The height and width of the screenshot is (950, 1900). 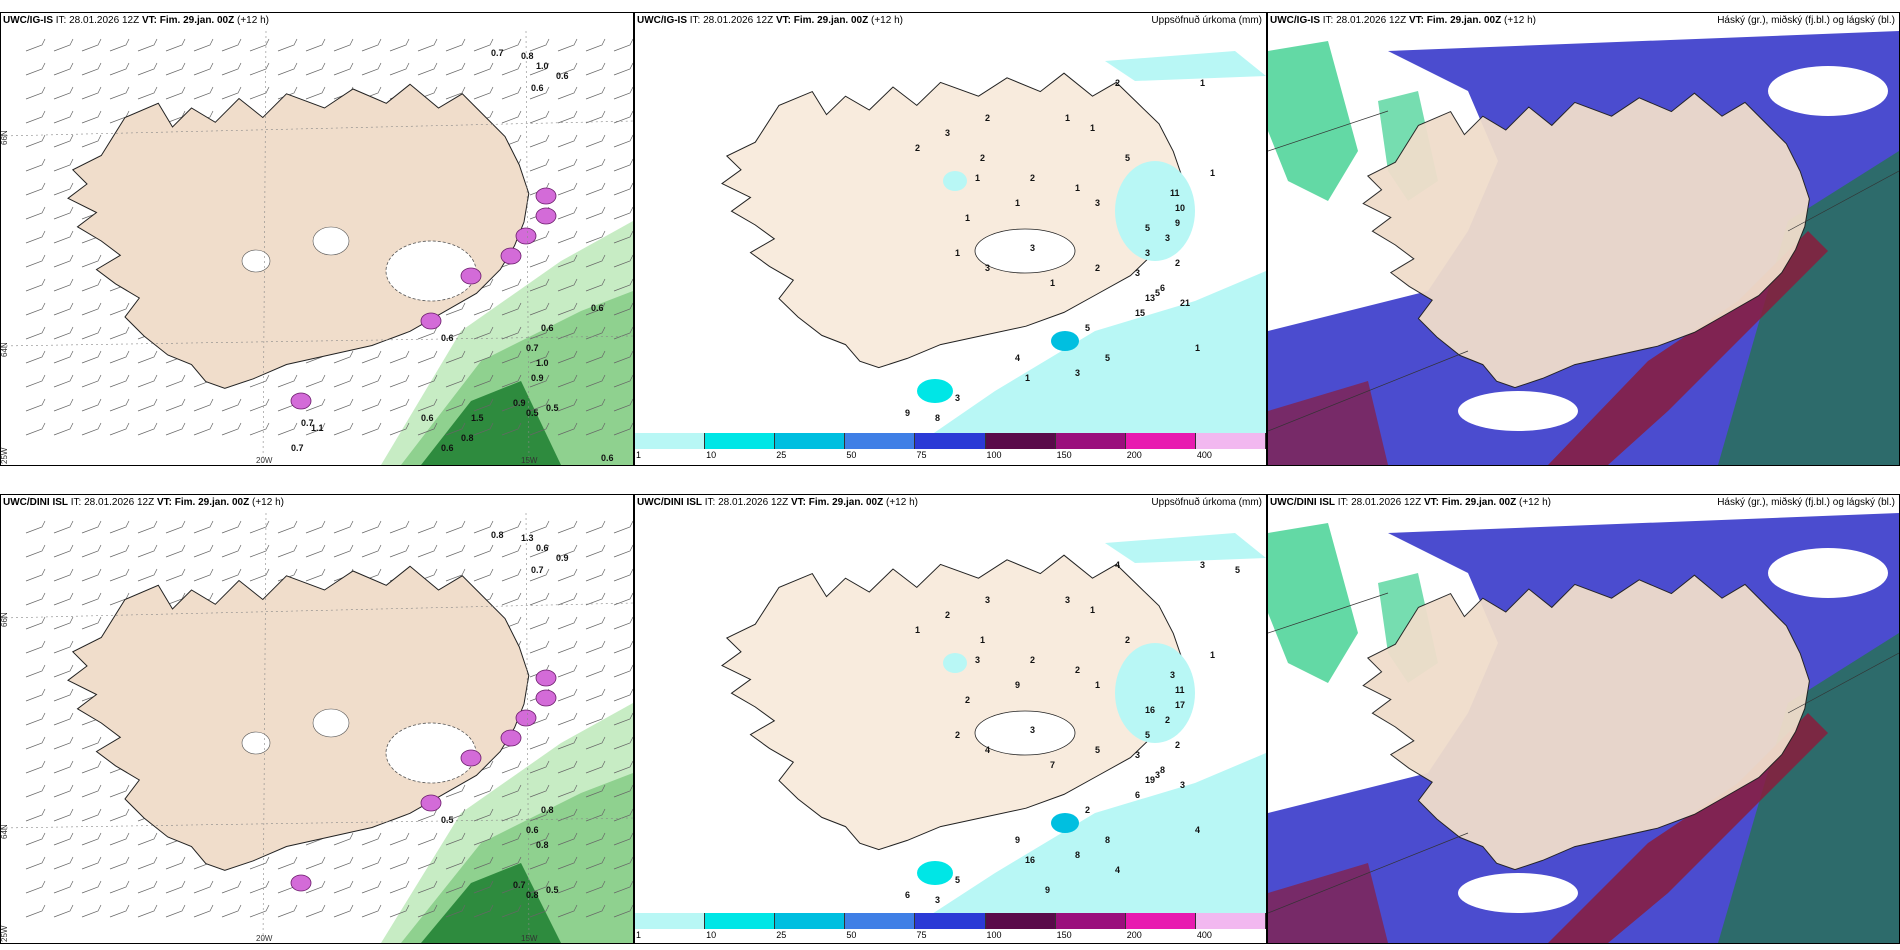 I want to click on precip-value: 8, so click(x=937, y=418).